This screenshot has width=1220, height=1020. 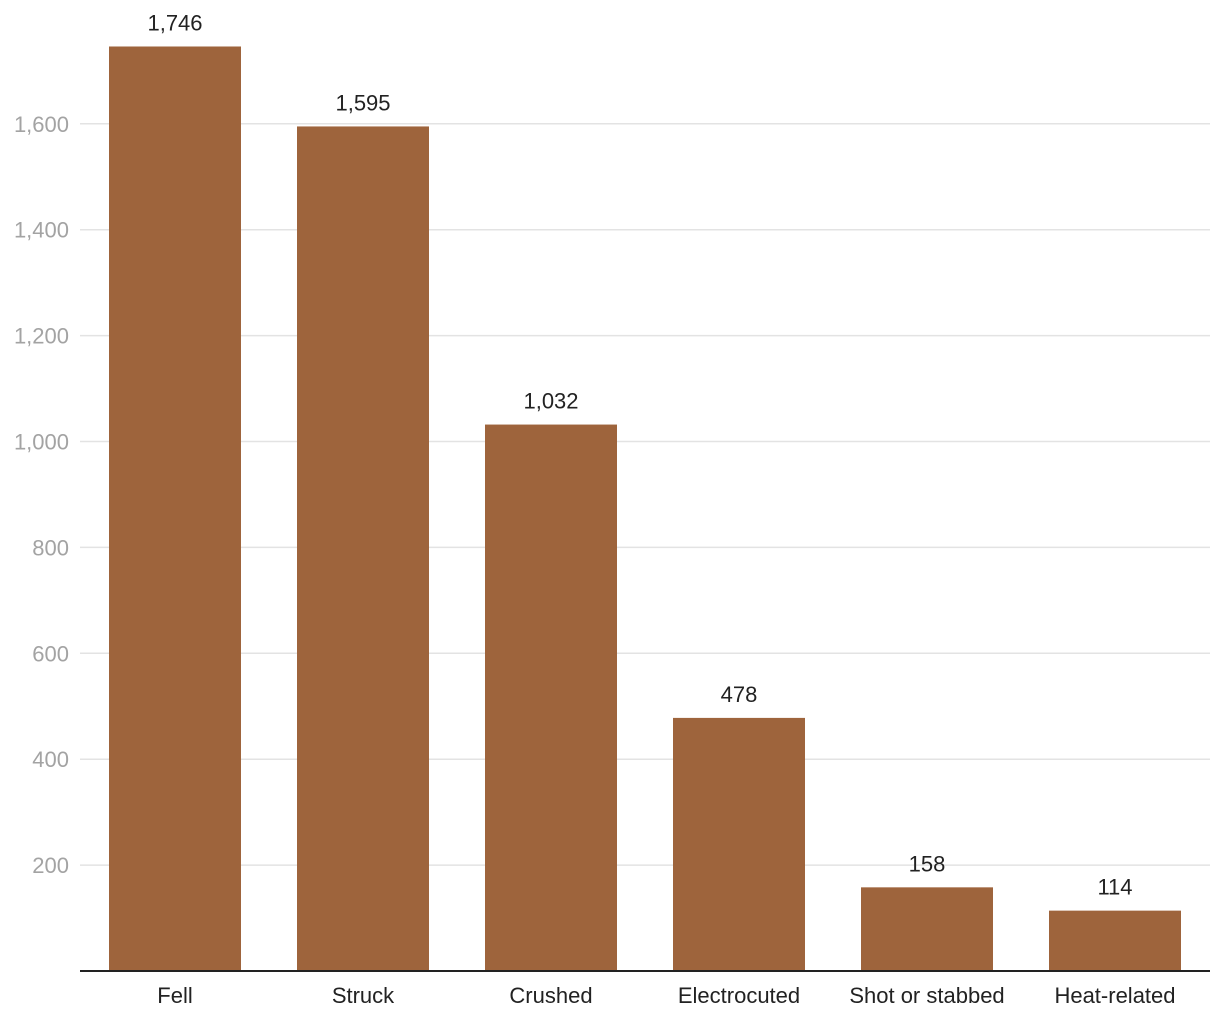 I want to click on y-axis: 200 400 600 800 1,000 1,200 1,400 1,600, so click(x=41, y=495).